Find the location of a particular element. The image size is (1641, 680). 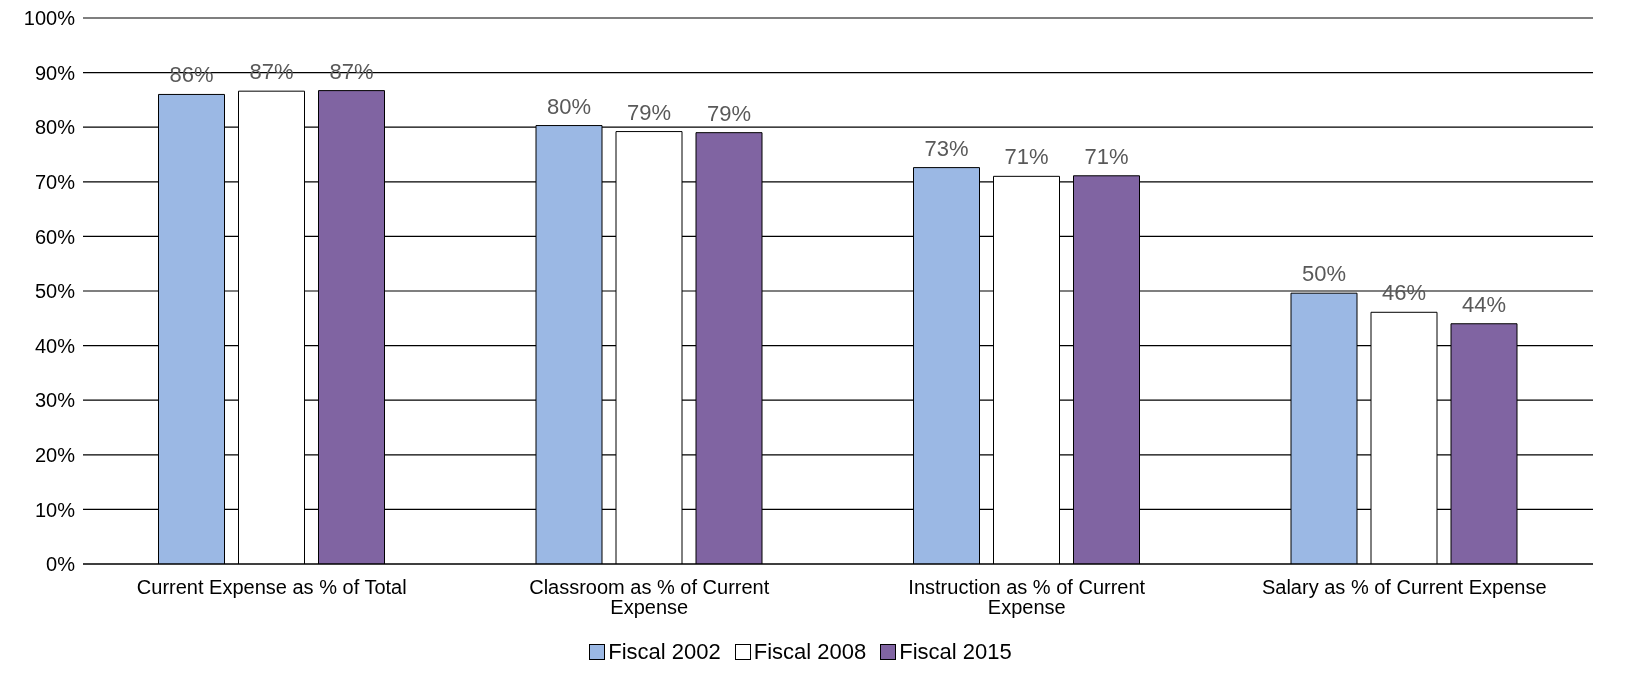

y-tick-label: 20% is located at coordinates (55, 454).